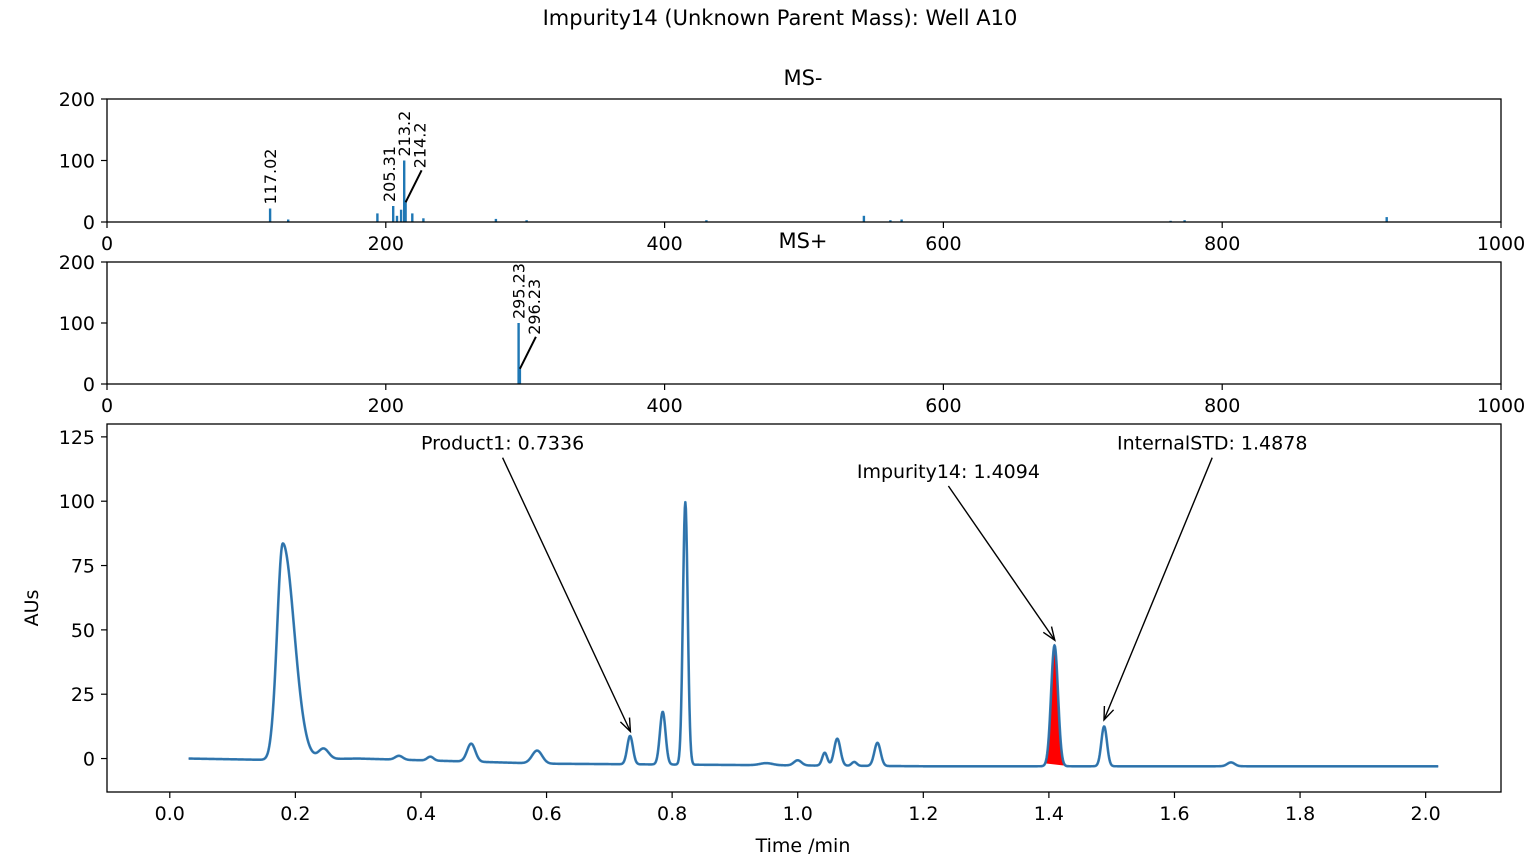 This screenshot has width=1535, height=866. I want to click on chromatogram-y-tick-label: 75, so click(83, 567).